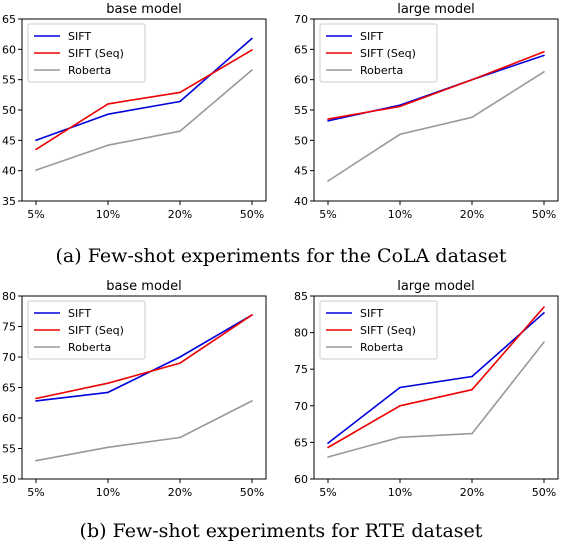 Image resolution: width=562 pixels, height=544 pixels. Describe the element at coordinates (281, 531) in the screenshot. I see `caption-b: (b) Few-shot experiments for RTE dataset` at that location.